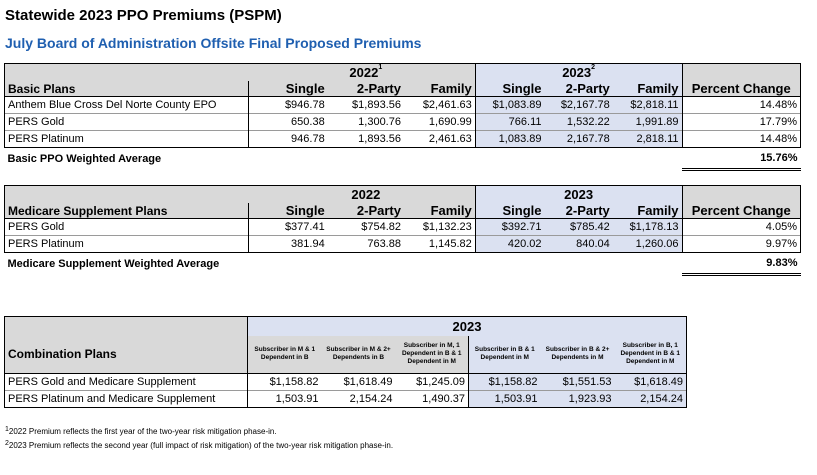  I want to click on basic-year1-header: 20221, so click(365, 72).